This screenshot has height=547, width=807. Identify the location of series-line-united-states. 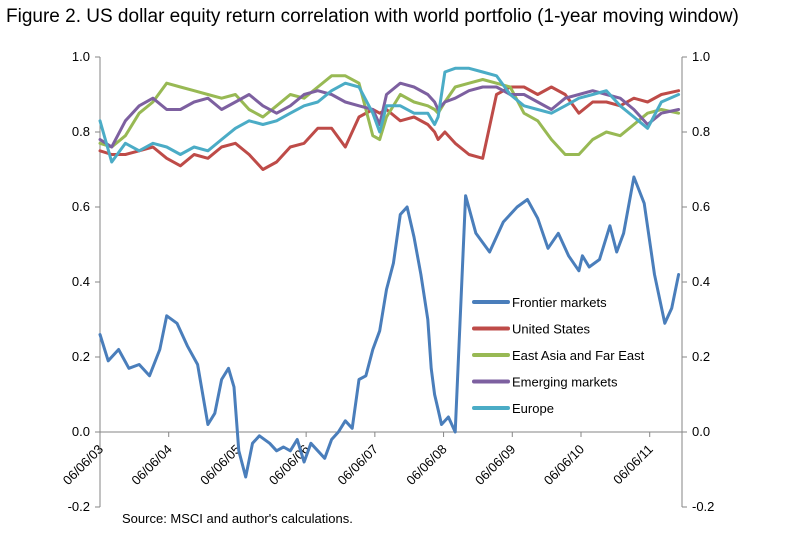
(389, 128).